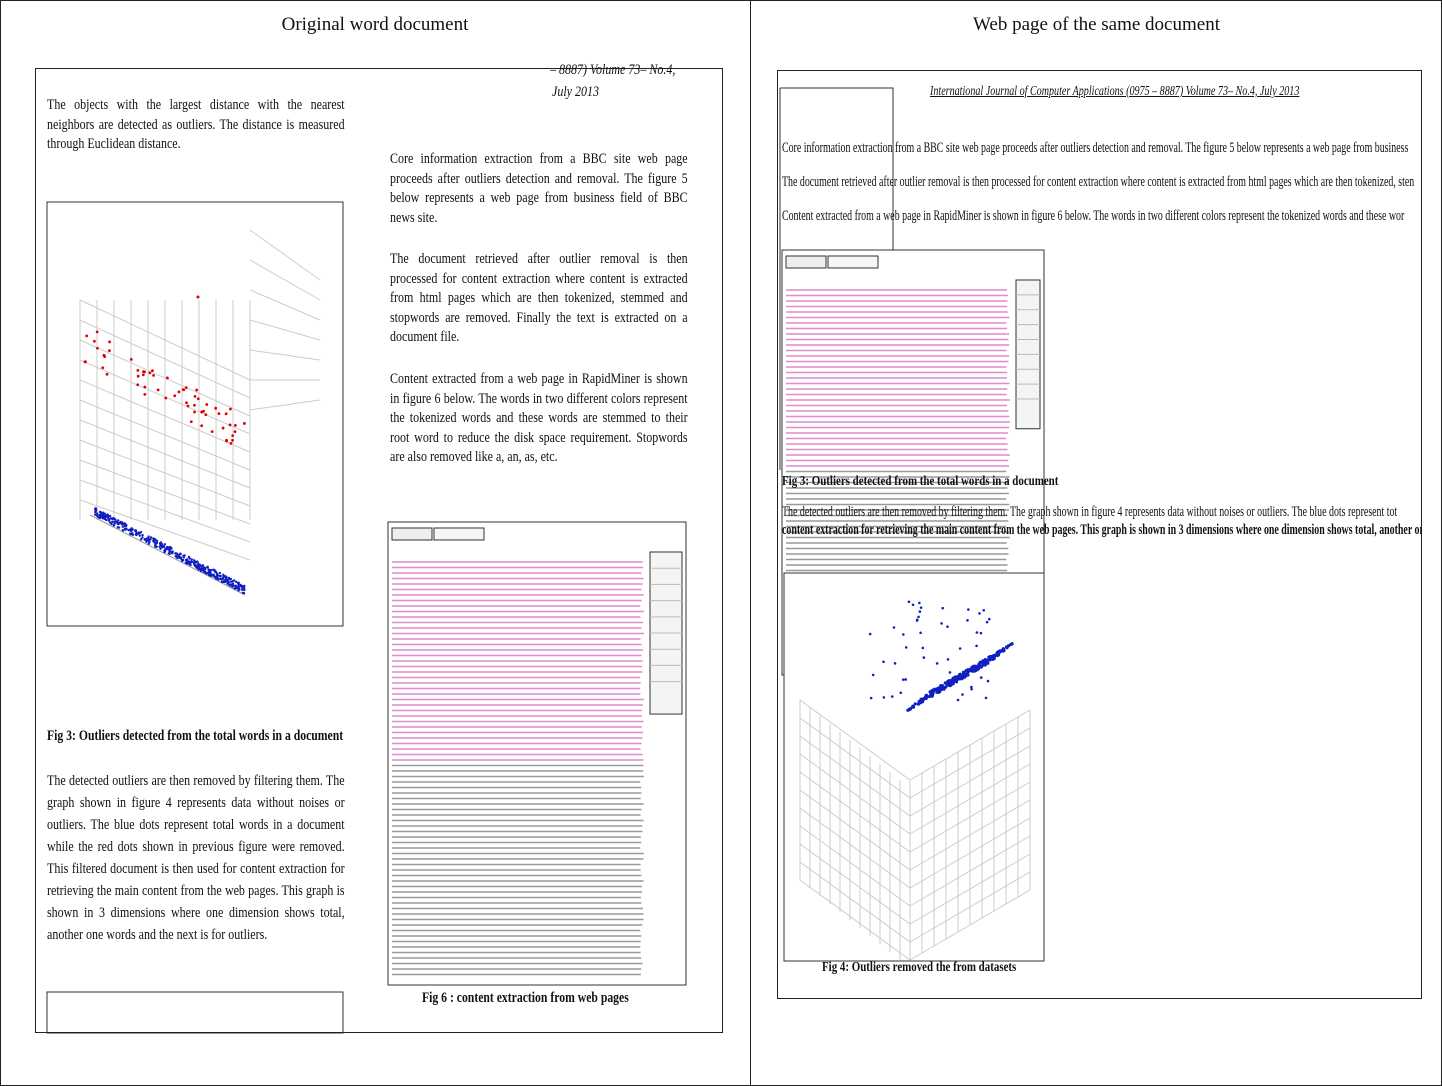  Describe the element at coordinates (914, 767) in the screenshot. I see `plot-frame` at that location.